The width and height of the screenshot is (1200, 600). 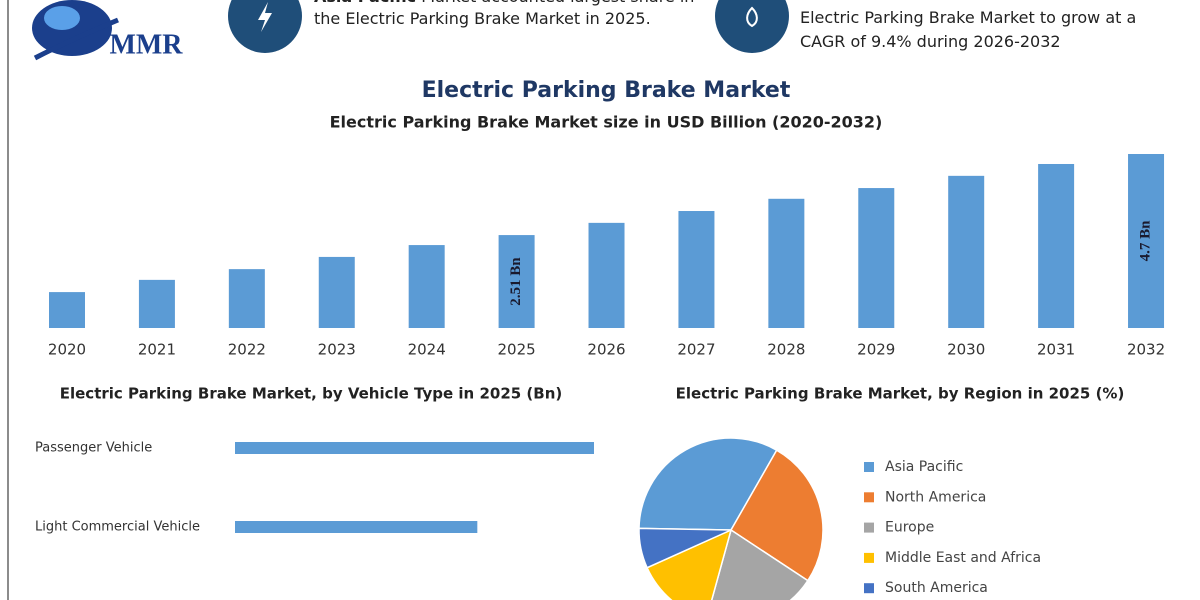 What do you see at coordinates (876, 350) in the screenshot?
I see `x-tick-label: 2029` at bounding box center [876, 350].